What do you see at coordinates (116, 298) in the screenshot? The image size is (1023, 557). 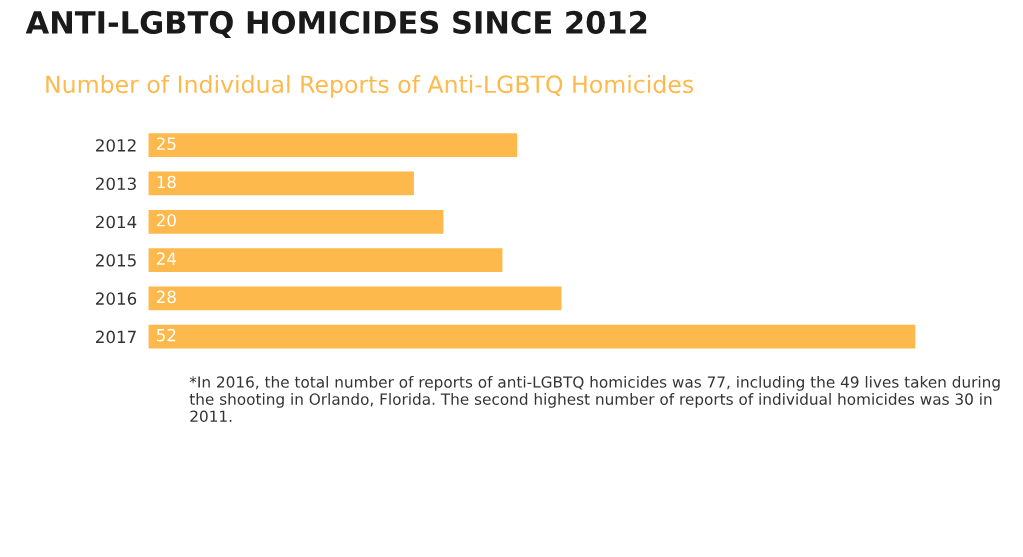 I see `y-tick-label: 2016` at bounding box center [116, 298].